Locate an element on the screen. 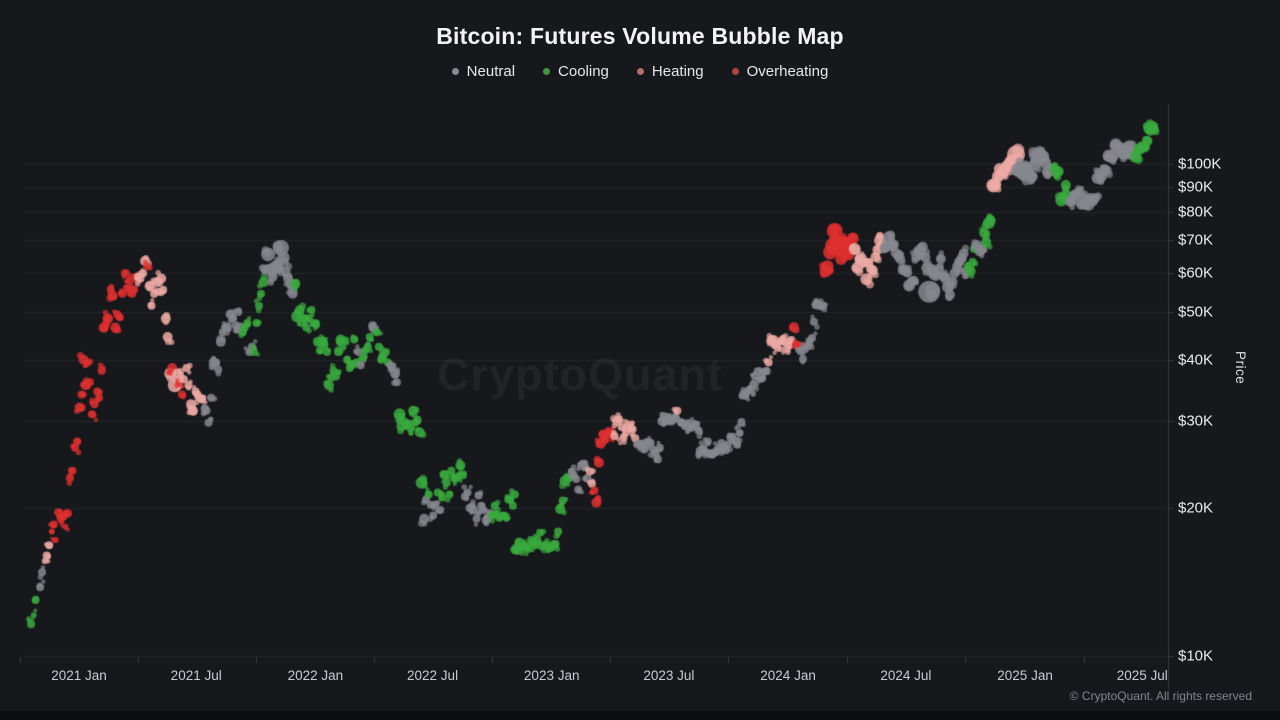  legend-label: Overheating is located at coordinates (787, 71).